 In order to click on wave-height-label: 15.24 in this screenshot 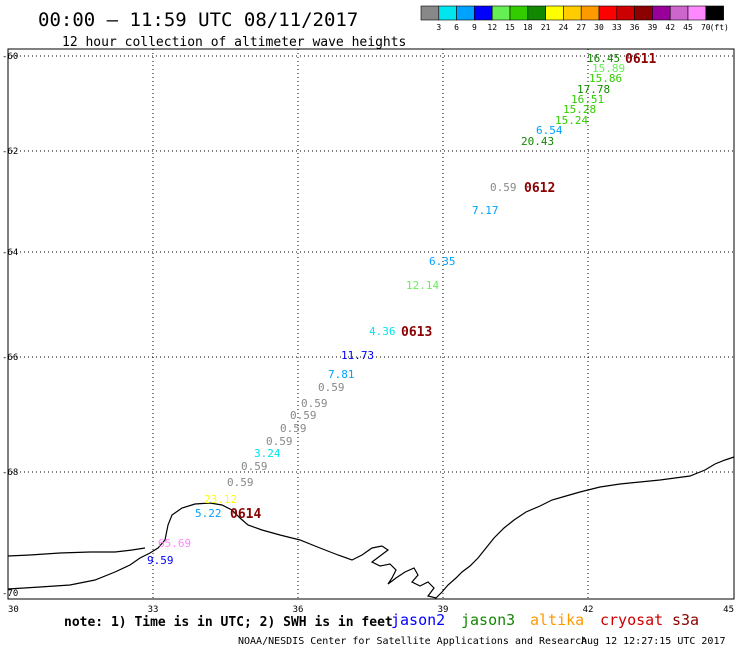, I will do `click(571, 120)`.